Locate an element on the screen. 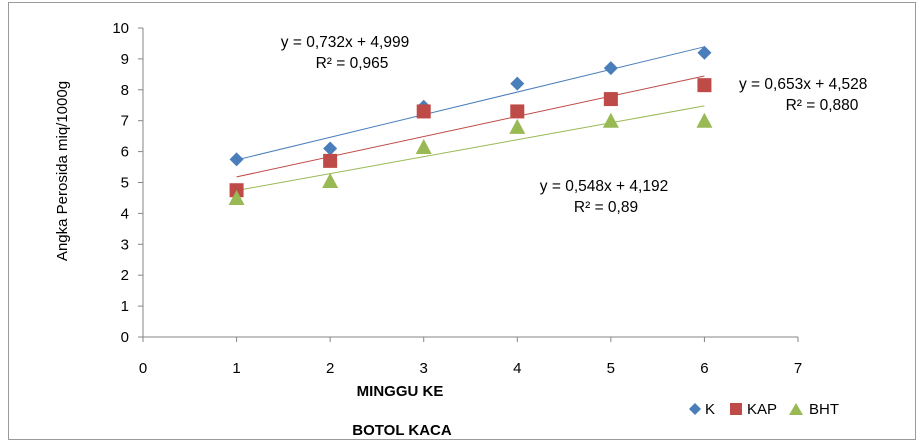  x-tick-label: 6 is located at coordinates (704, 368).